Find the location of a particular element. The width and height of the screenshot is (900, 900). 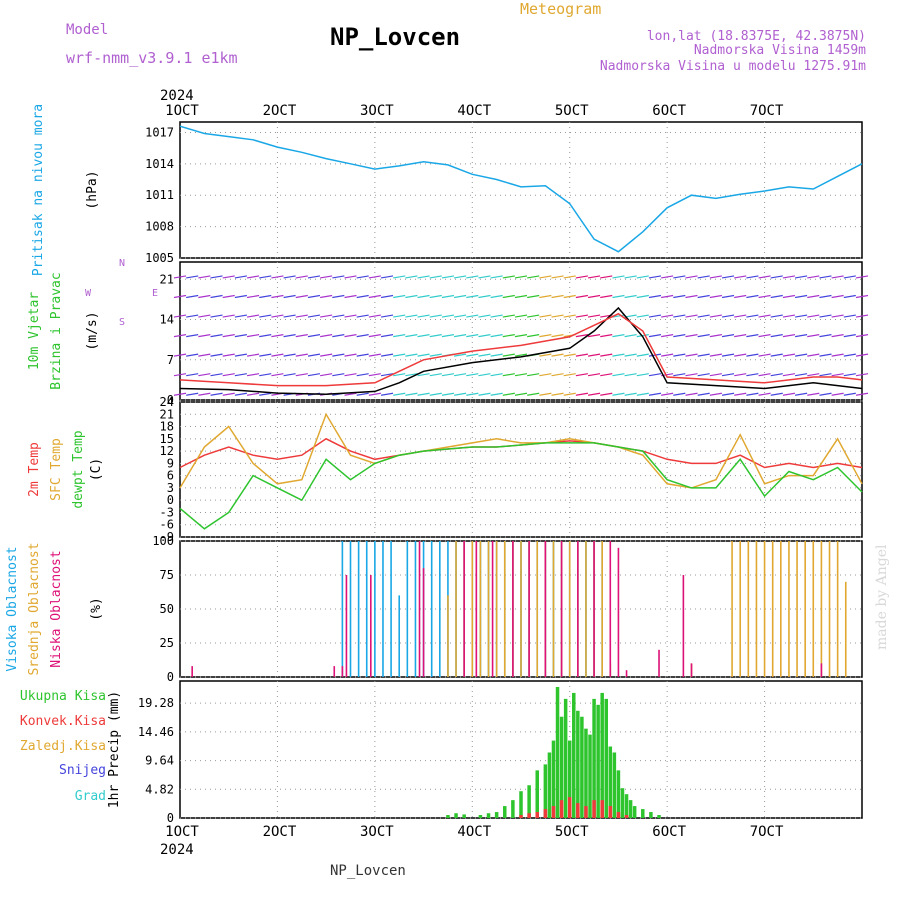

wind-axis-label-1: 10m Vjetar is located at coordinates (34, 331).